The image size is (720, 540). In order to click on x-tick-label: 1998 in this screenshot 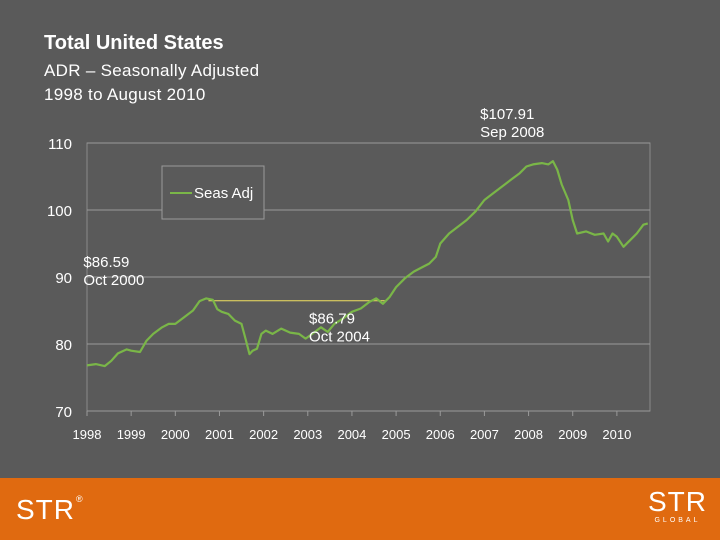, I will do `click(87, 434)`.